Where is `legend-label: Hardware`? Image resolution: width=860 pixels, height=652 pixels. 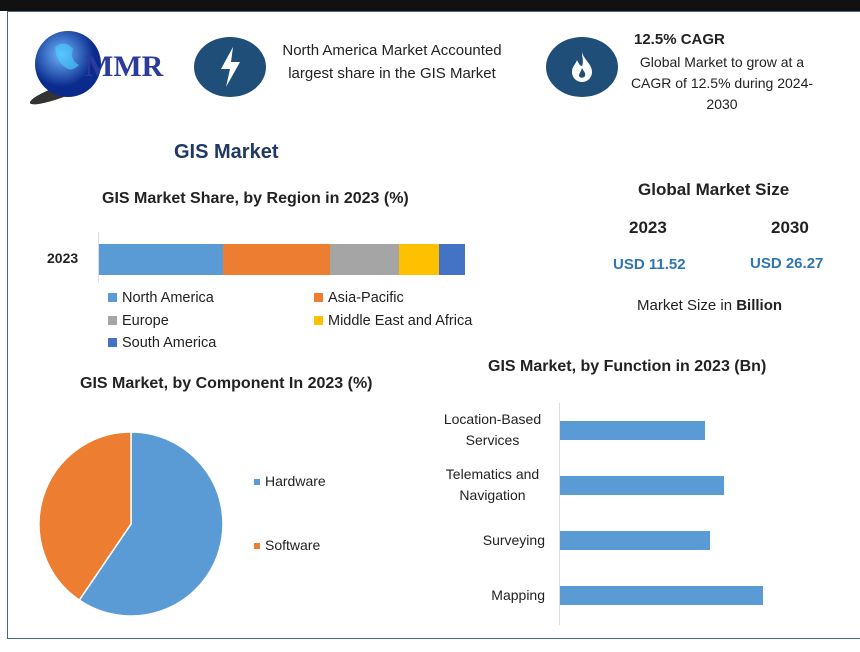 legend-label: Hardware is located at coordinates (295, 481).